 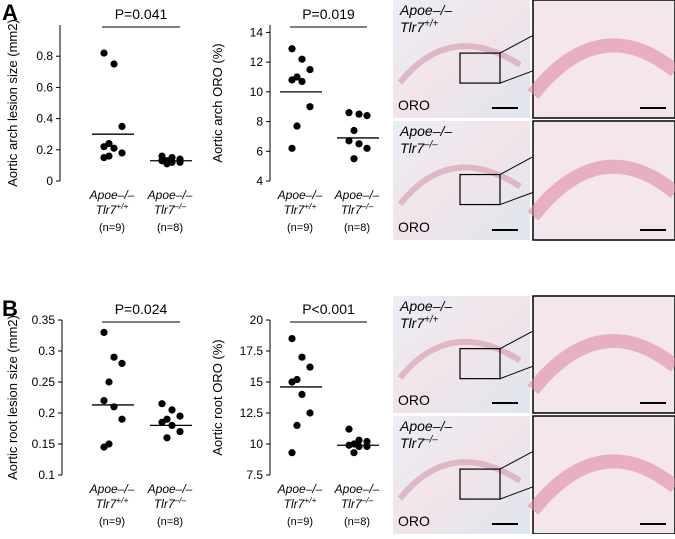 I want to click on y-axis-label: Aortic arch lesion size (mm2), so click(x=12, y=103).